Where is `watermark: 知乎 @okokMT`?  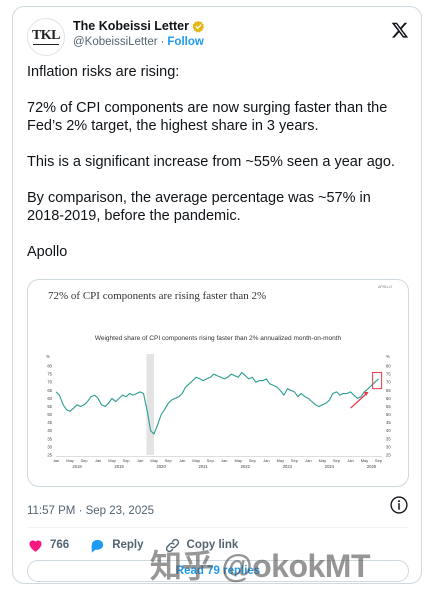 watermark: 知乎 @okokMT is located at coordinates (260, 566).